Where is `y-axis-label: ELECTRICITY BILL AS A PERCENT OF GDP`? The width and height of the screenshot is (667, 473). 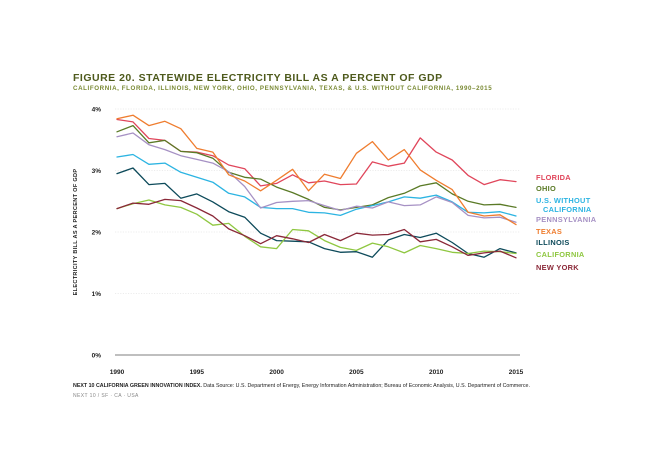
y-axis-label: ELECTRICITY BILL AS A PERCENT OF GDP is located at coordinates (76, 232).